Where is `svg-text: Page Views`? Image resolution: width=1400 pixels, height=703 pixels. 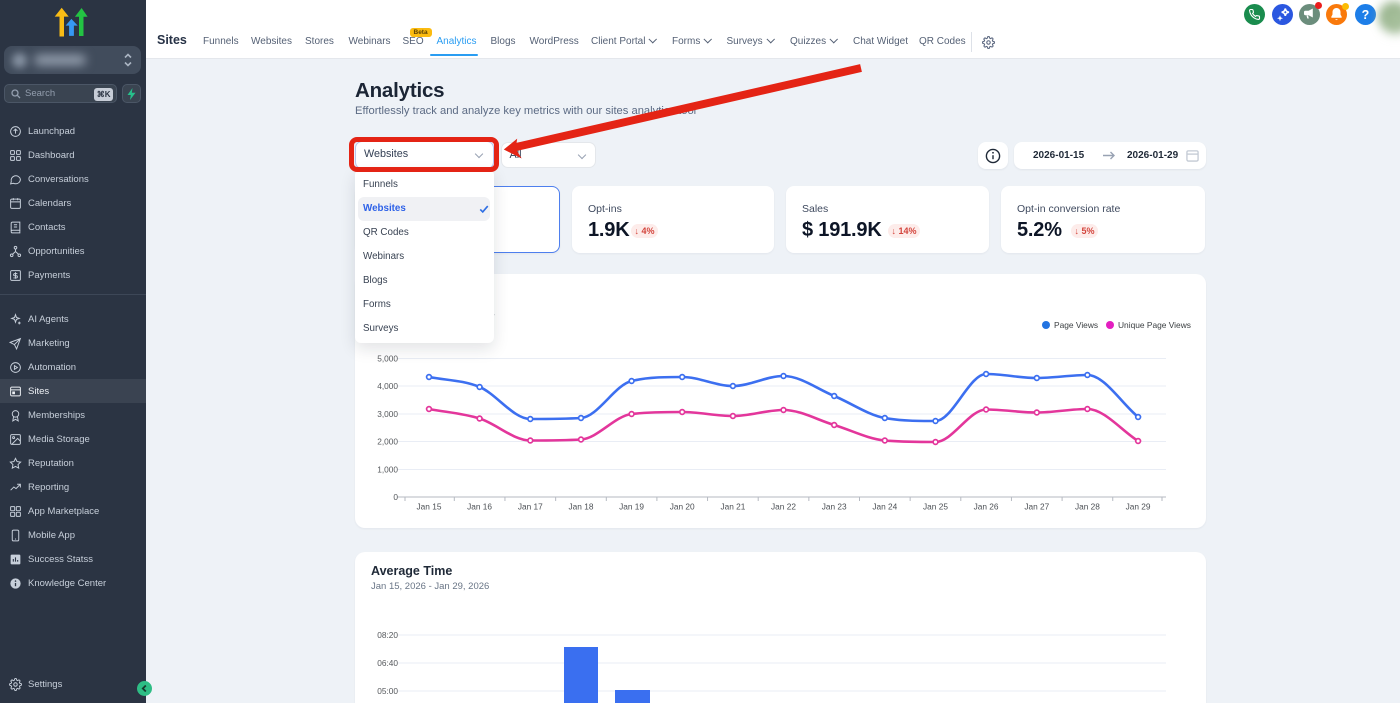
svg-text: Page Views is located at coordinates (1076, 325).